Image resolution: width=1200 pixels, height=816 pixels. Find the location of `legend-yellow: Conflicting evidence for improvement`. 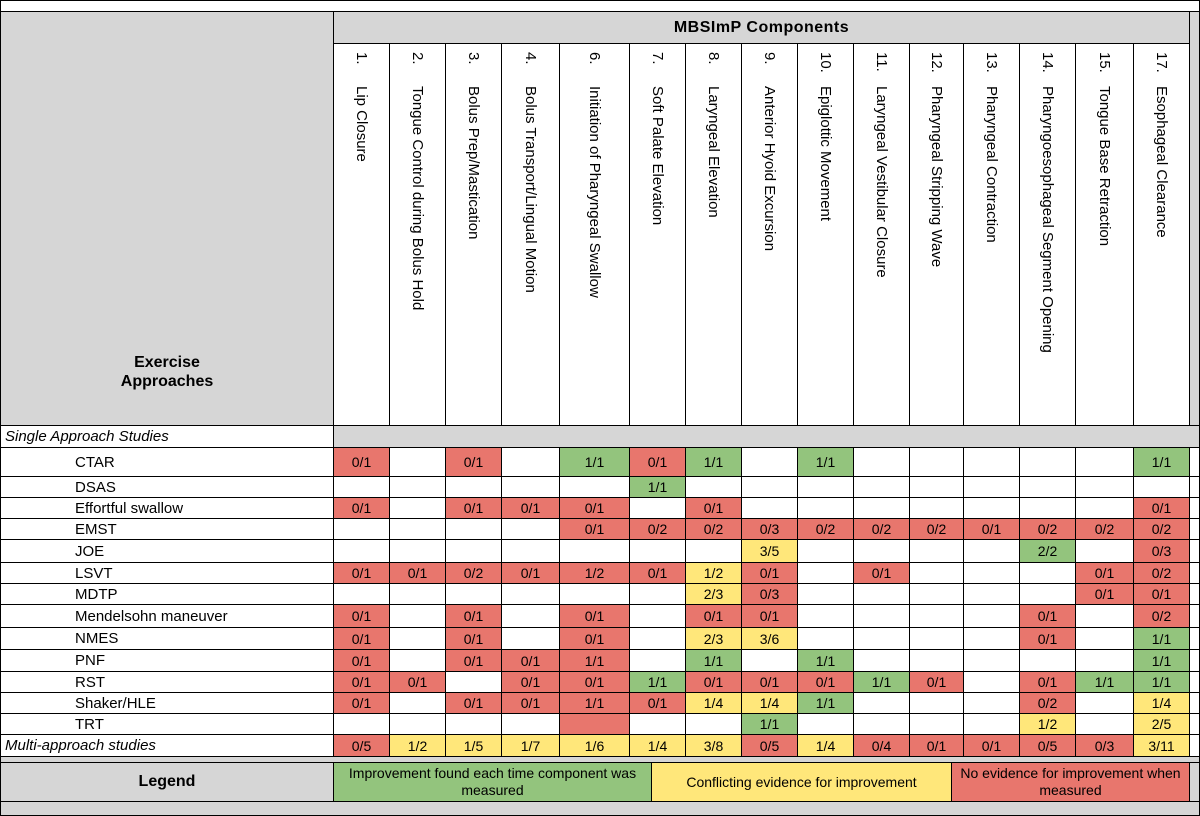

legend-yellow: Conflicting evidence for improvement is located at coordinates (802, 782).